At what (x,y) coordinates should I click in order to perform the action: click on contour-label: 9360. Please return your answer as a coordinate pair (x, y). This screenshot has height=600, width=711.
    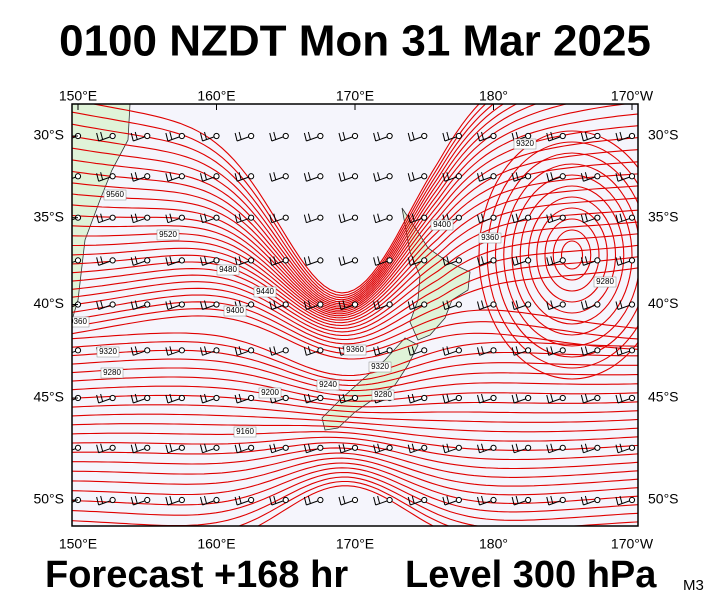
    Looking at the image, I should click on (78, 321).